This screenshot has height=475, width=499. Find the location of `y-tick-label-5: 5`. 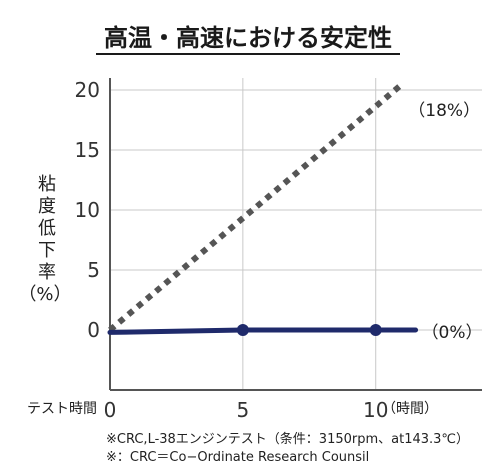

y-tick-label-5: 5 is located at coordinates (93, 270).